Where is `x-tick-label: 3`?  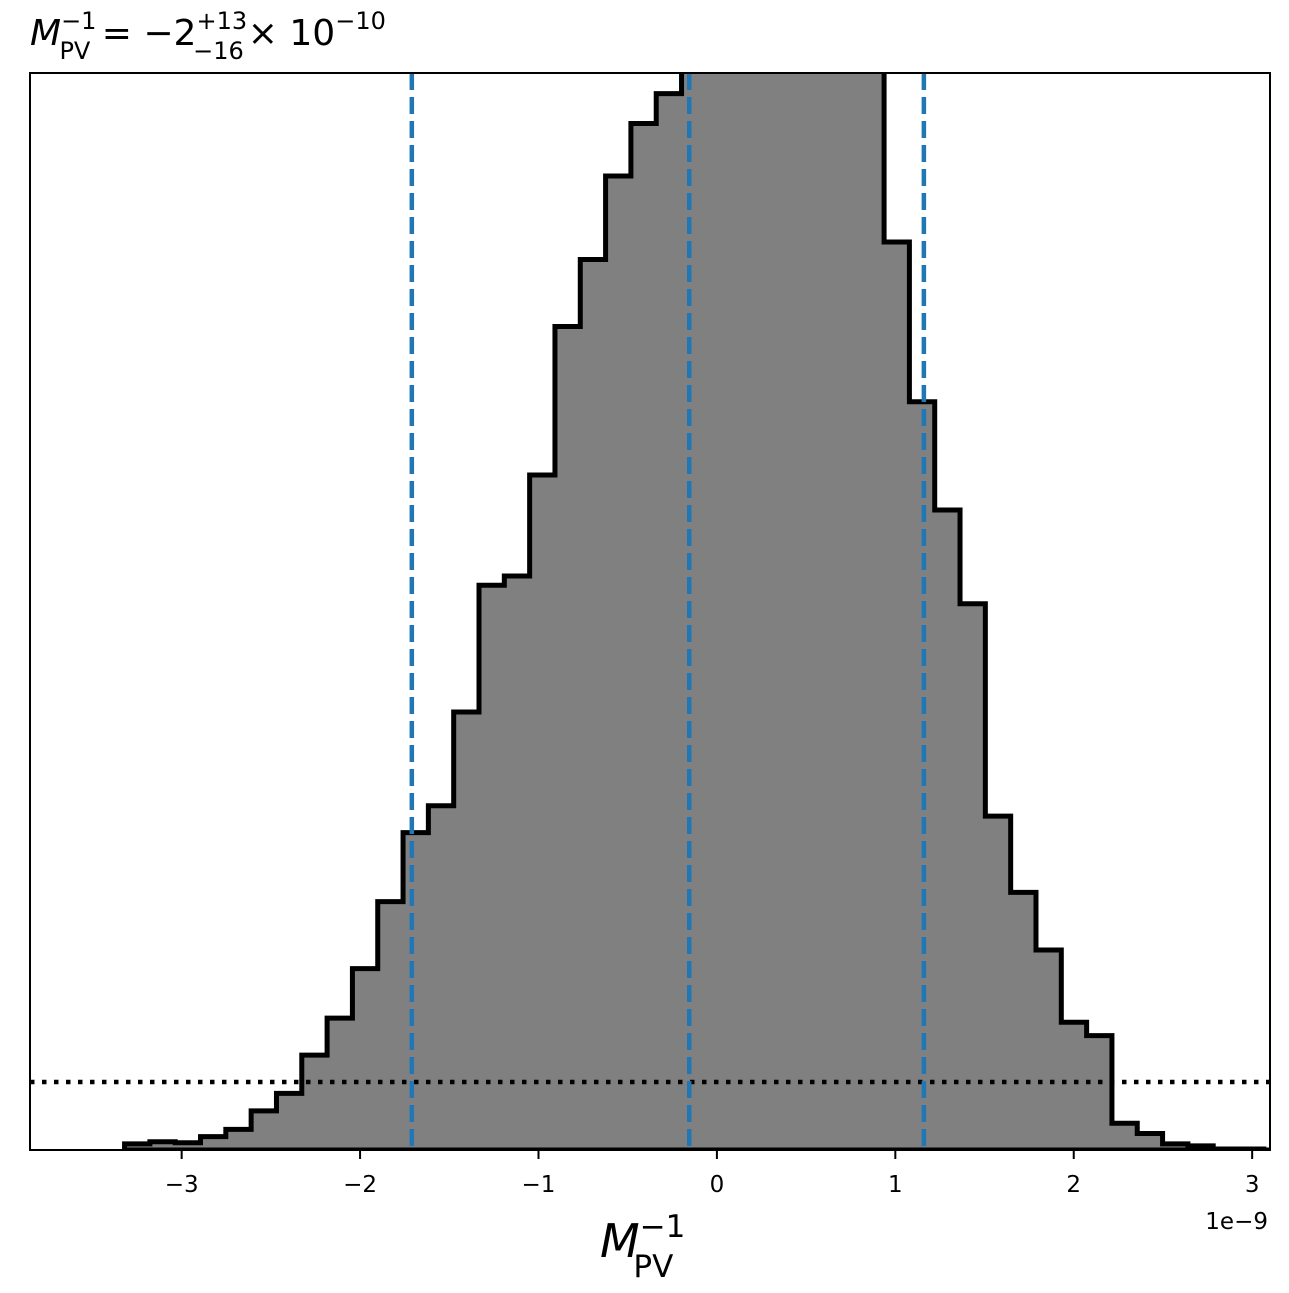
x-tick-label: 3 is located at coordinates (1252, 1185).